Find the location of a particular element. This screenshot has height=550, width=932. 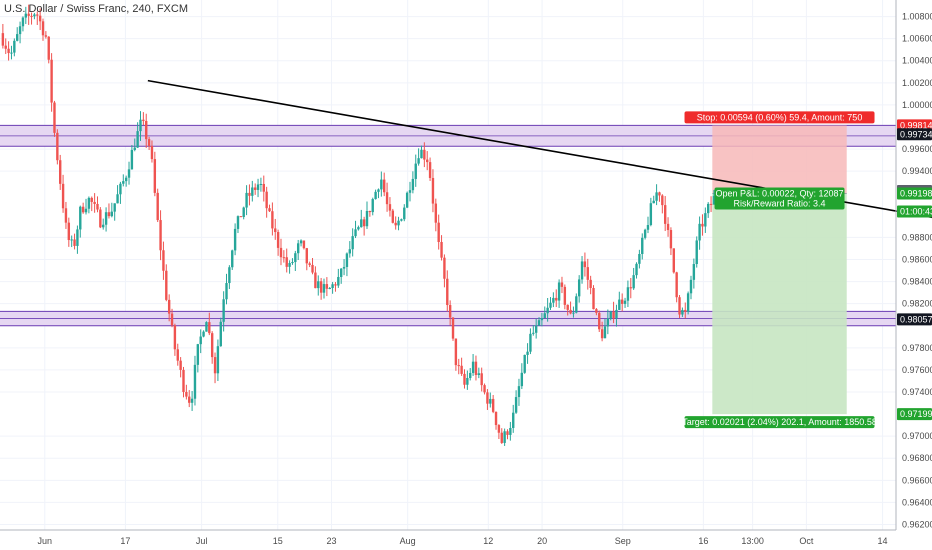

price-label-text: 0.98057 is located at coordinates (916, 319).